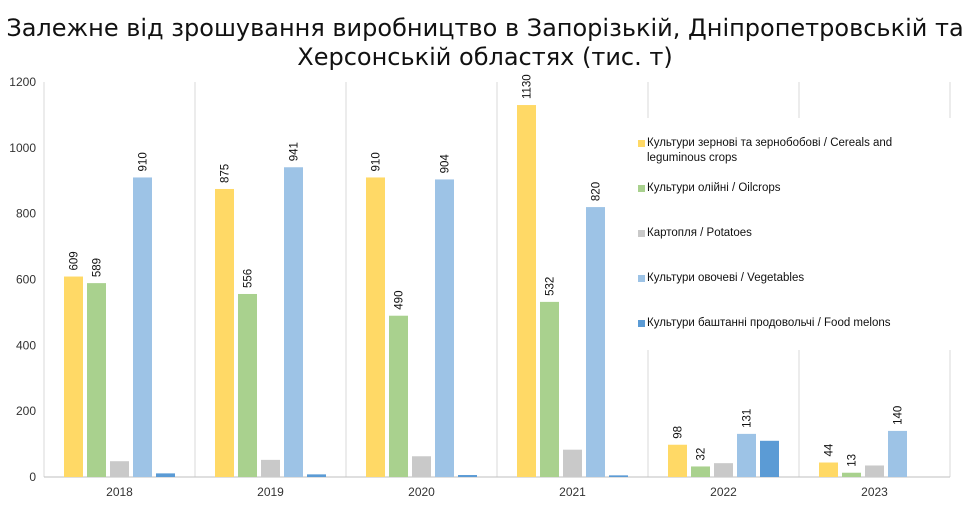  What do you see at coordinates (528, 86) in the screenshot?
I see `data-label: 1130` at bounding box center [528, 86].